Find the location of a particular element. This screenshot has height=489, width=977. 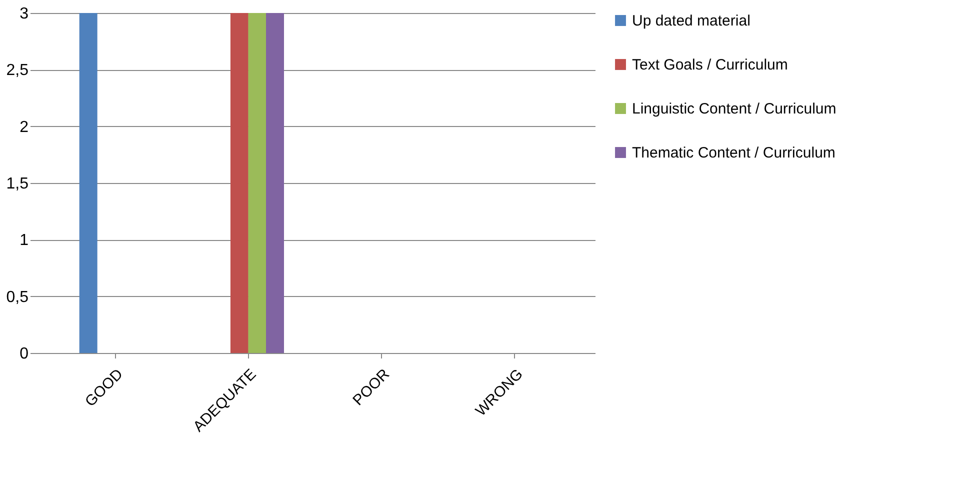

y-tick-label: 2,5 is located at coordinates (17, 71).